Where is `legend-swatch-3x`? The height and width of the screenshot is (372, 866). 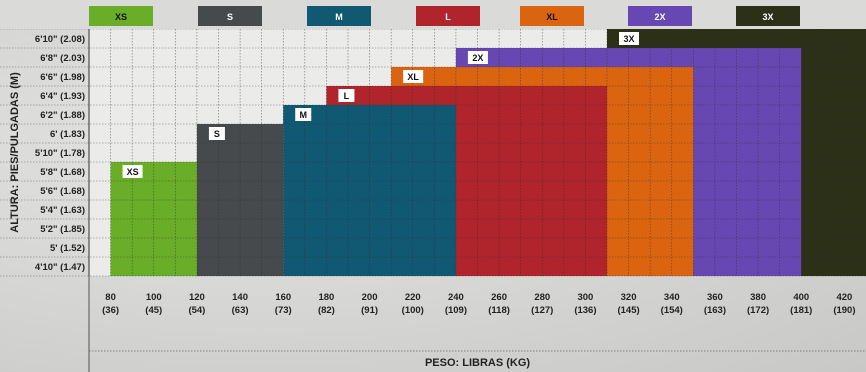
legend-swatch-3x is located at coordinates (768, 16).